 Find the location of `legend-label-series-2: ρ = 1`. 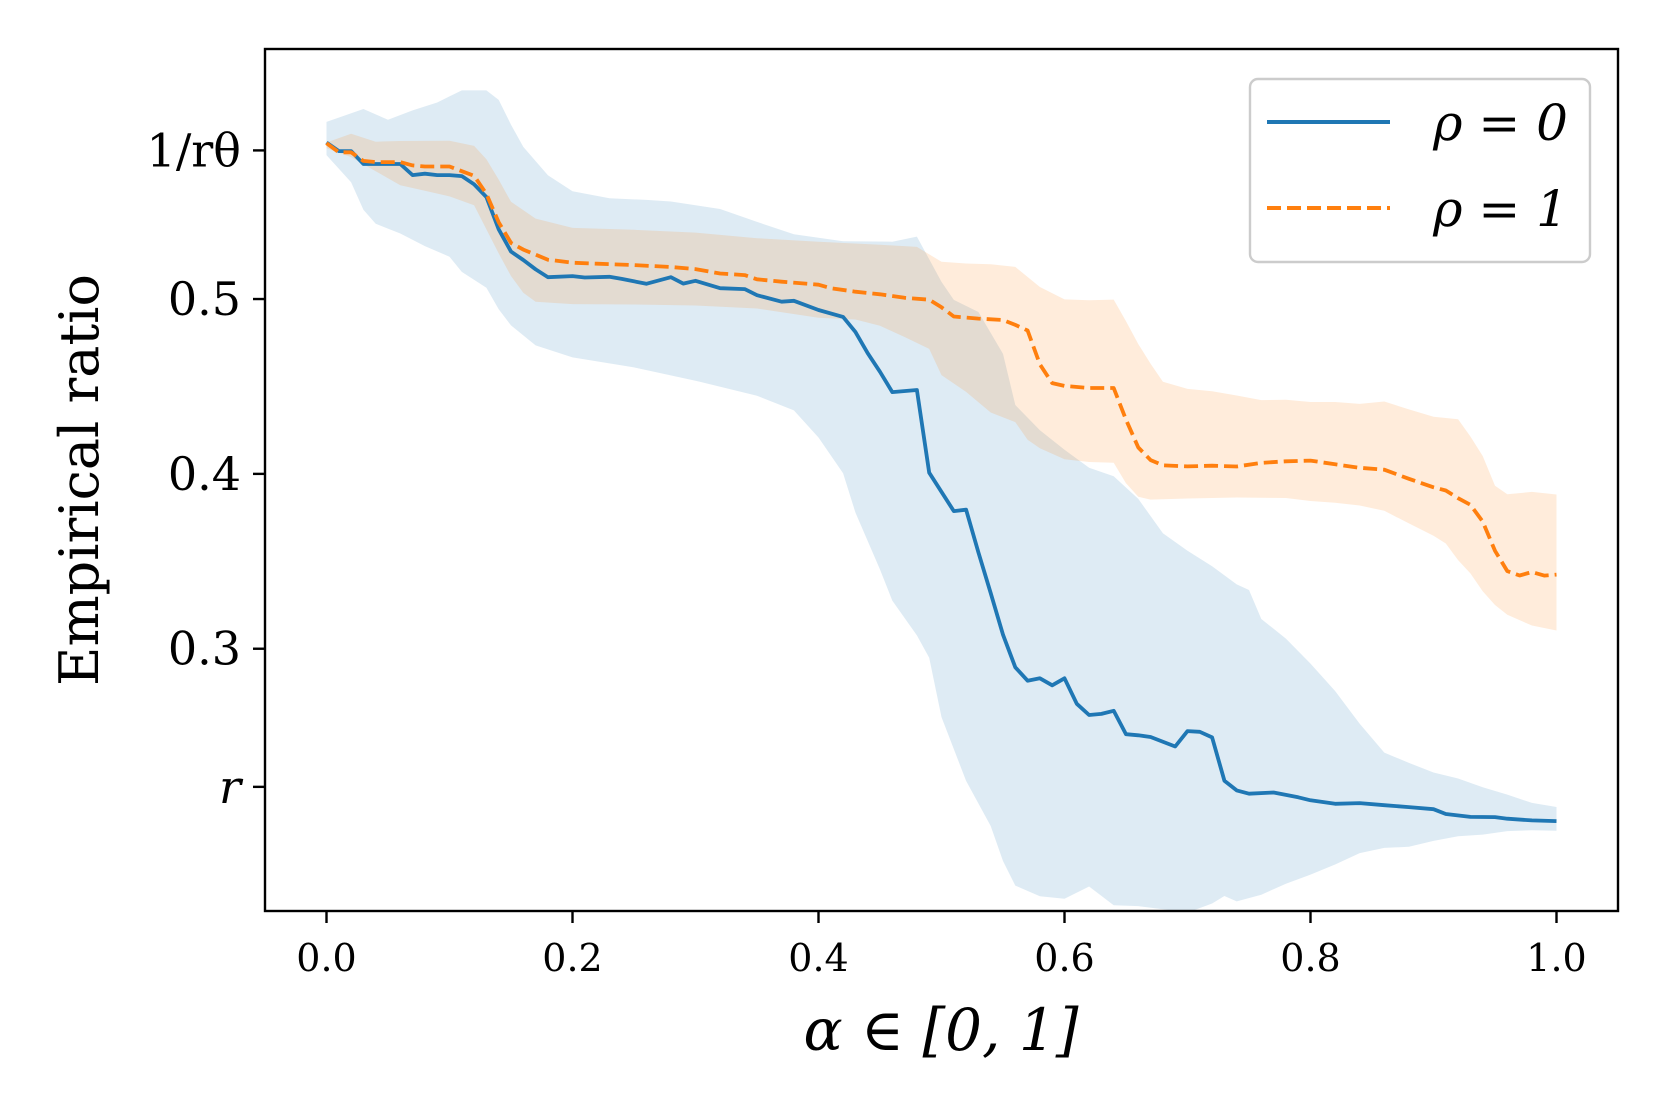

legend-label-series-2: ρ = 1 is located at coordinates (1500, 209).